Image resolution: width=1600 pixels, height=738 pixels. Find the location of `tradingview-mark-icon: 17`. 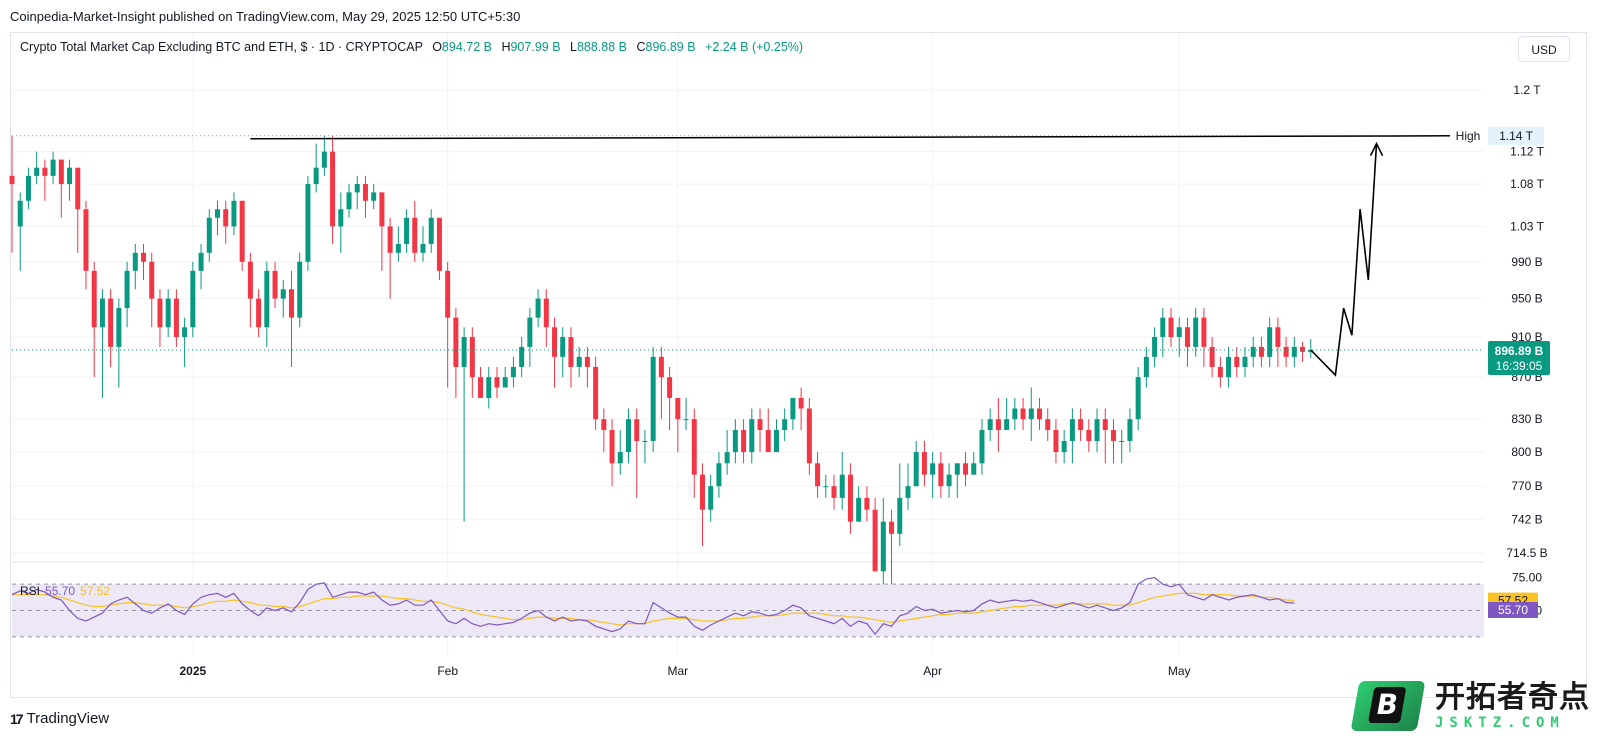

tradingview-mark-icon: 17 is located at coordinates (17, 718).